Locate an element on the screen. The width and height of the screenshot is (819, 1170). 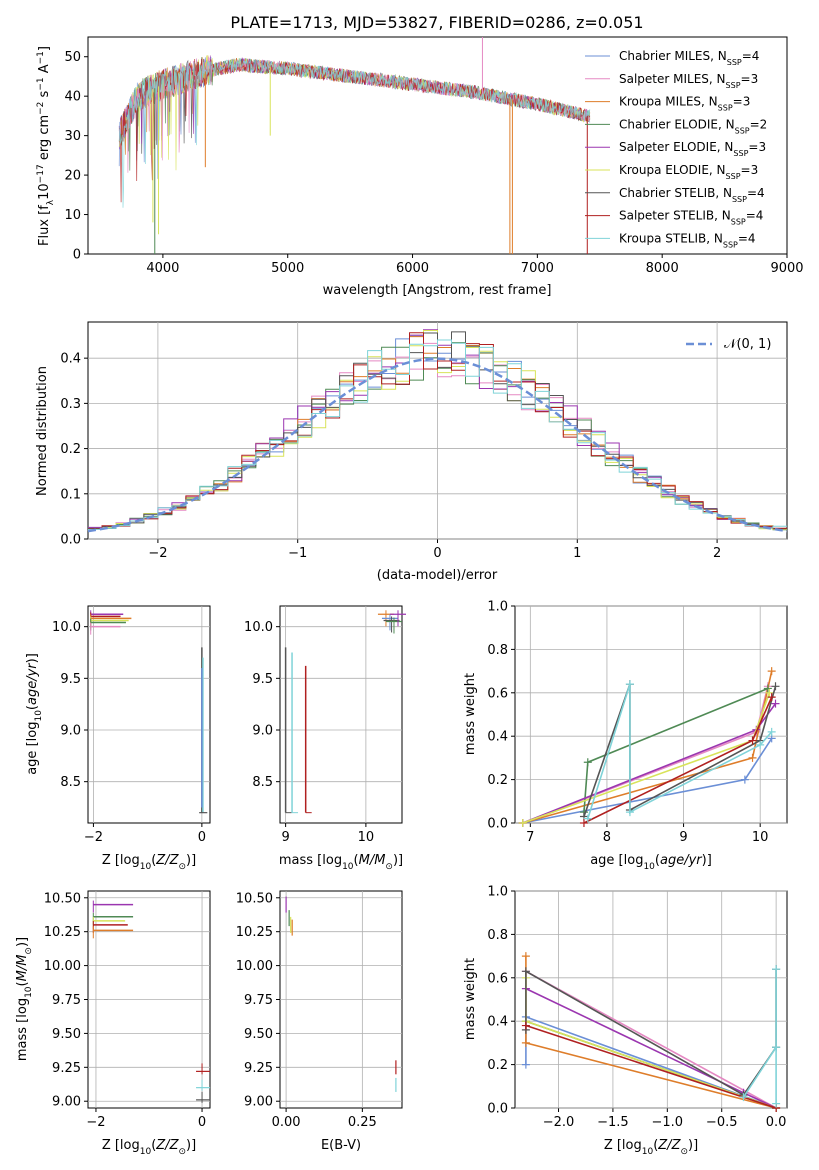
age-mass-ticks: 9 10 8.5 9.0 9.5 10.0 is located at coordinates (323, 725).